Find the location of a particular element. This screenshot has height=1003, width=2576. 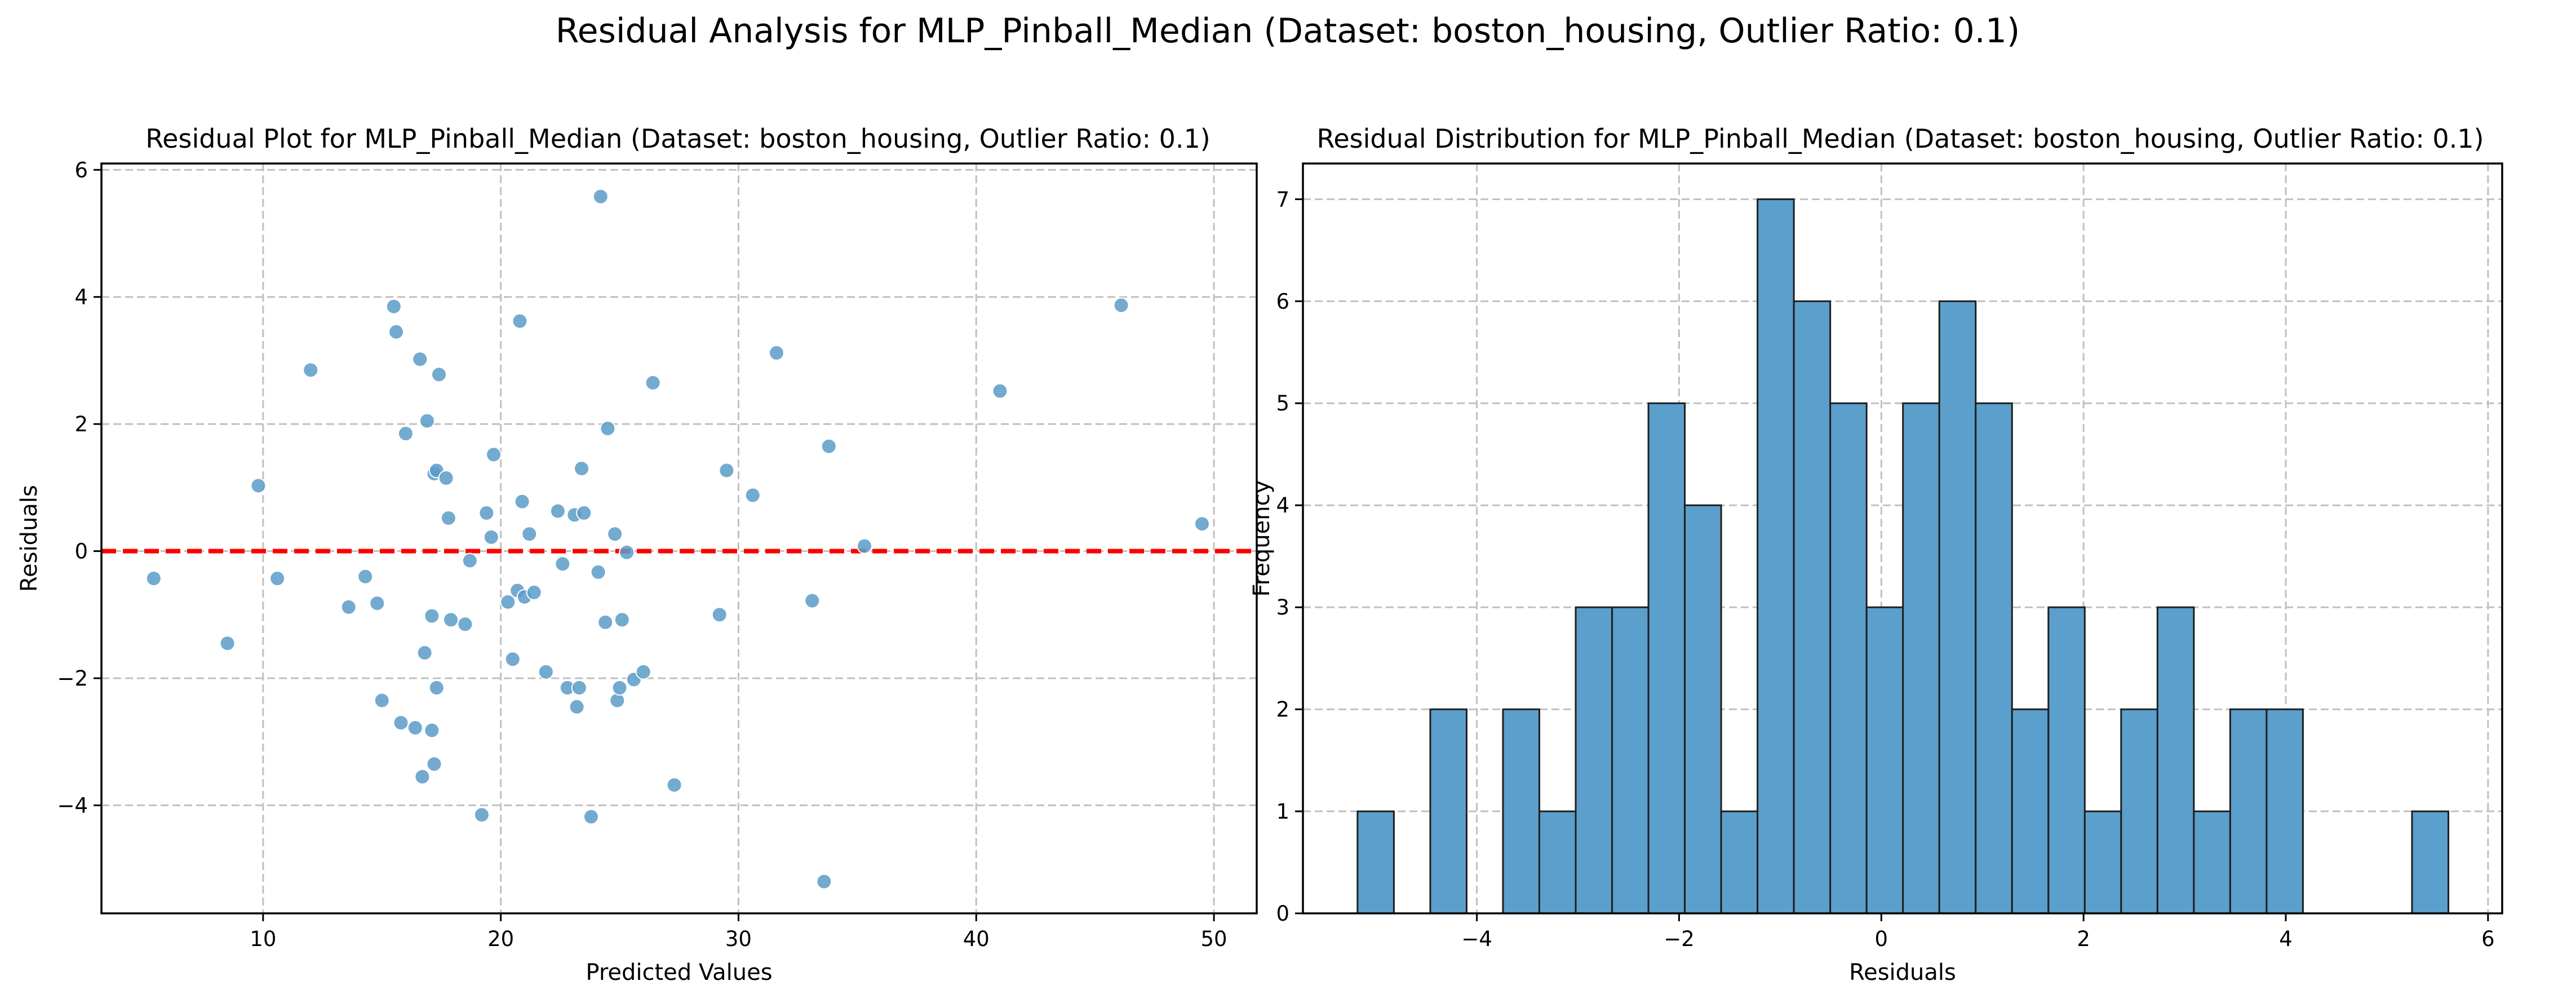

histogram-y-tick-label: 2 is located at coordinates (1282, 709).